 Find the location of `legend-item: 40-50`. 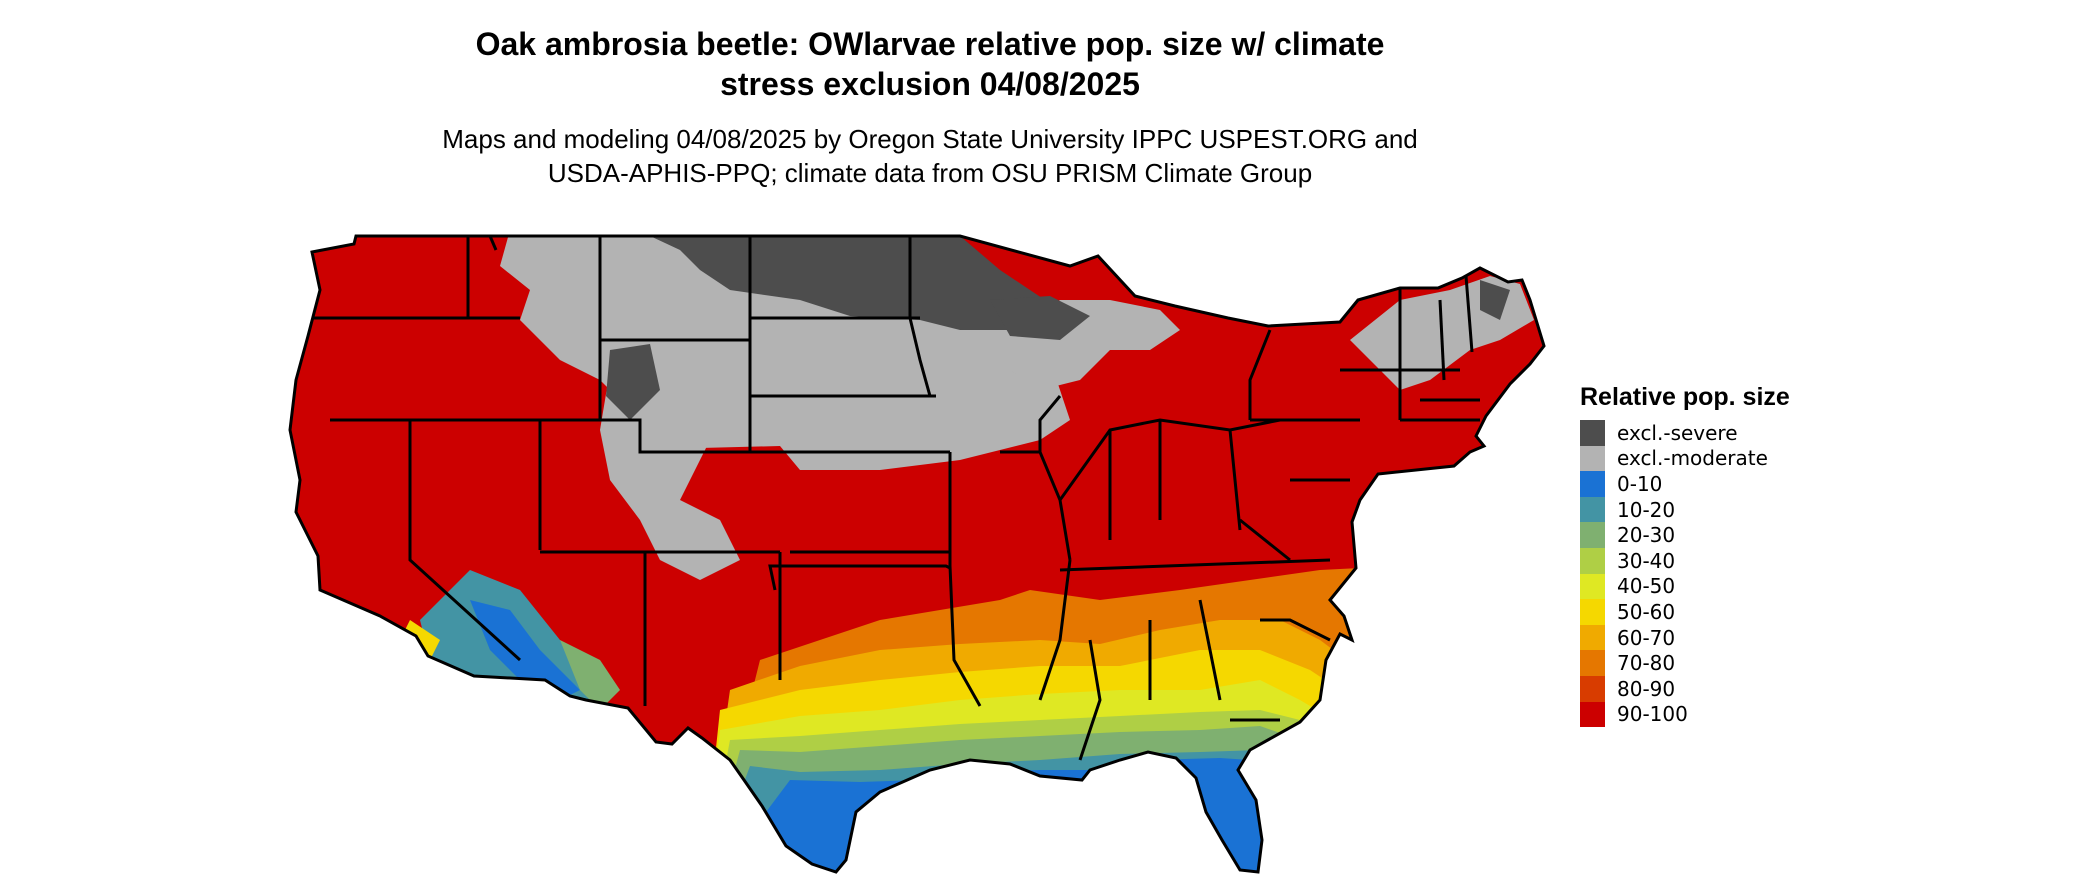

legend-item: 40-50 is located at coordinates (1685, 586).